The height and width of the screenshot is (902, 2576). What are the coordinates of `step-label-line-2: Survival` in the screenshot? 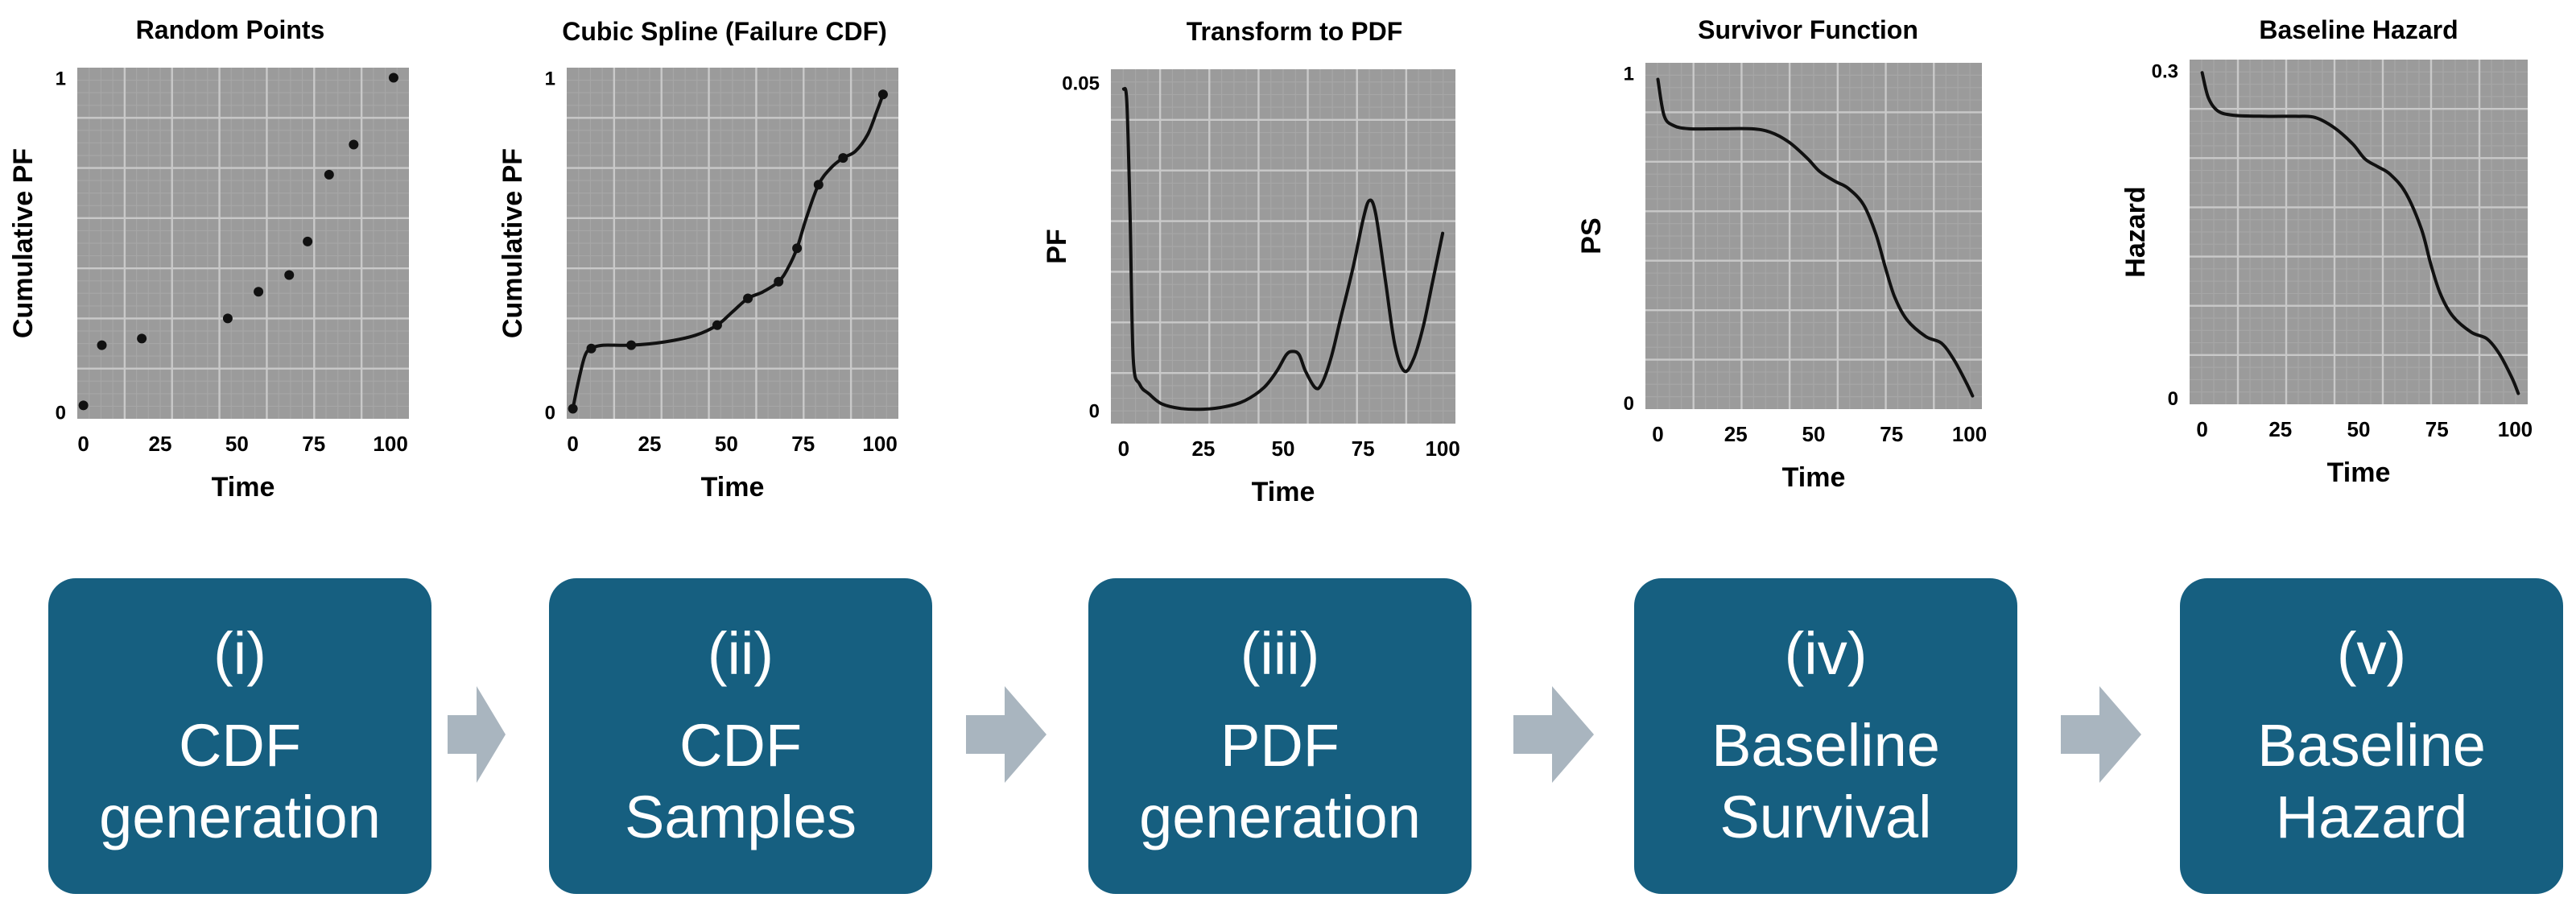 It's located at (1825, 816).